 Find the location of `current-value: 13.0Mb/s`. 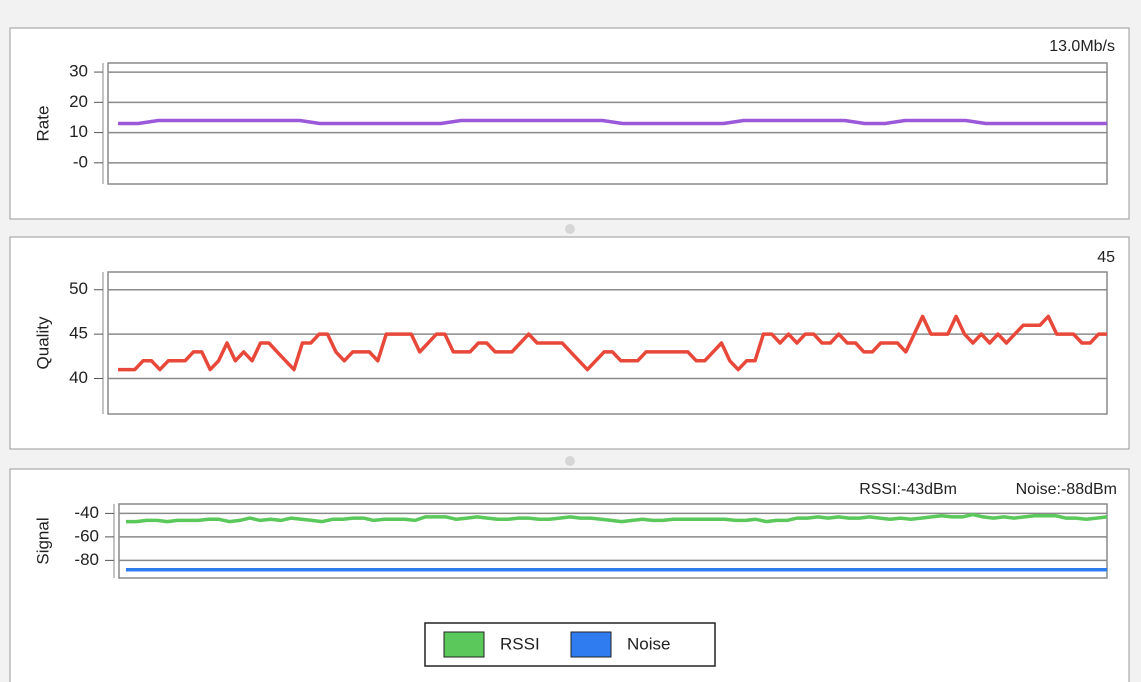

current-value: 13.0Mb/s is located at coordinates (1082, 46).